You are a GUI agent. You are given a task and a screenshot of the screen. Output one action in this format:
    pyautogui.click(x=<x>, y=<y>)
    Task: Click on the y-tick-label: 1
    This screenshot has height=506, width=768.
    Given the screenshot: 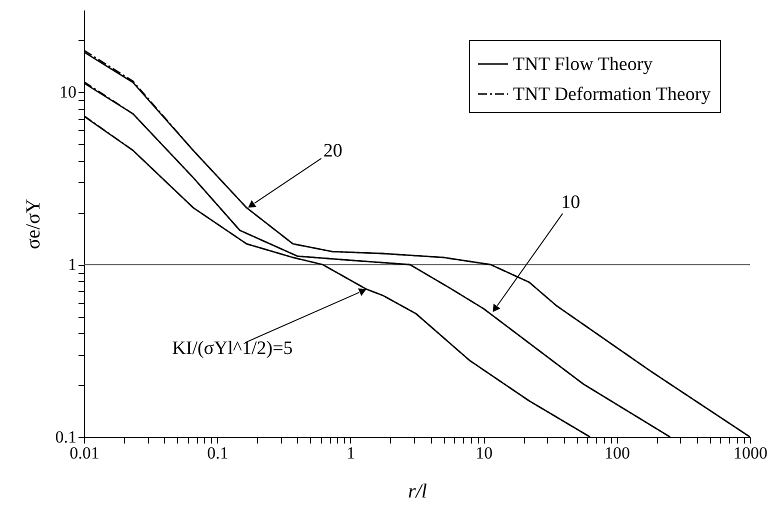 What is the action you would take?
    pyautogui.click(x=72, y=264)
    